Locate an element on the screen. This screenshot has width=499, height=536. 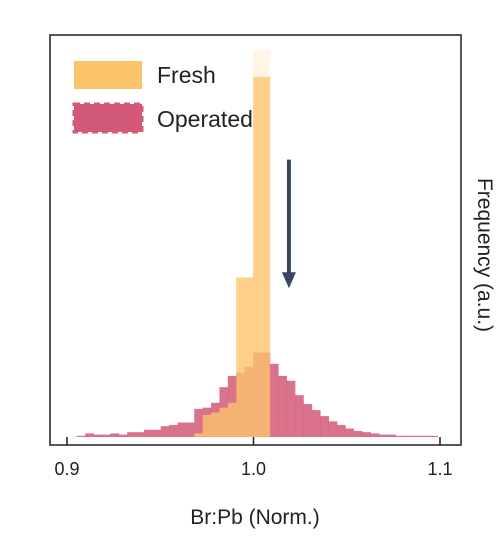
fresh-bars is located at coordinates (232, 256).